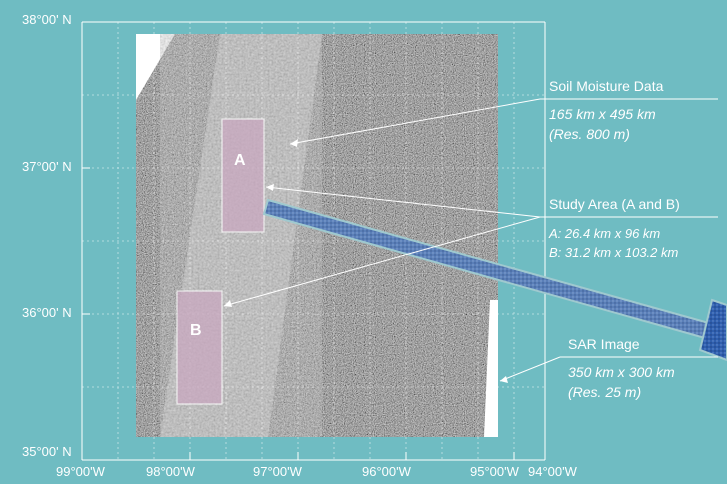 This screenshot has width=727, height=484. I want to click on lon-label-95: 95°00'W, so click(494, 471).